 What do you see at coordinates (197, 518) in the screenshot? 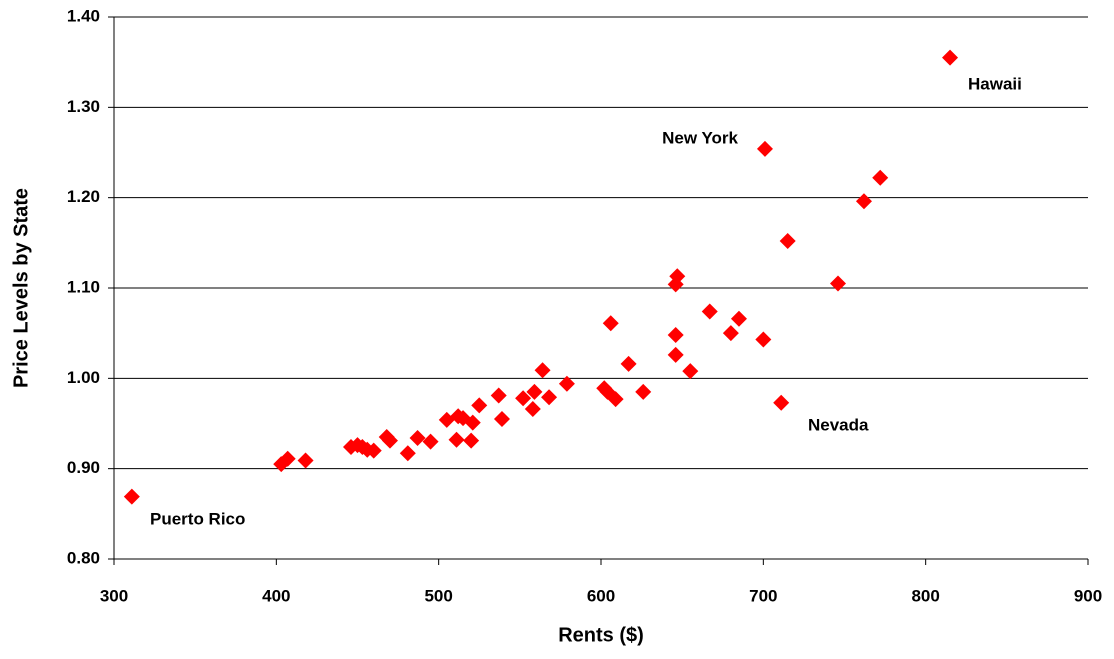
I see `annotation: Puerto Rico` at bounding box center [197, 518].